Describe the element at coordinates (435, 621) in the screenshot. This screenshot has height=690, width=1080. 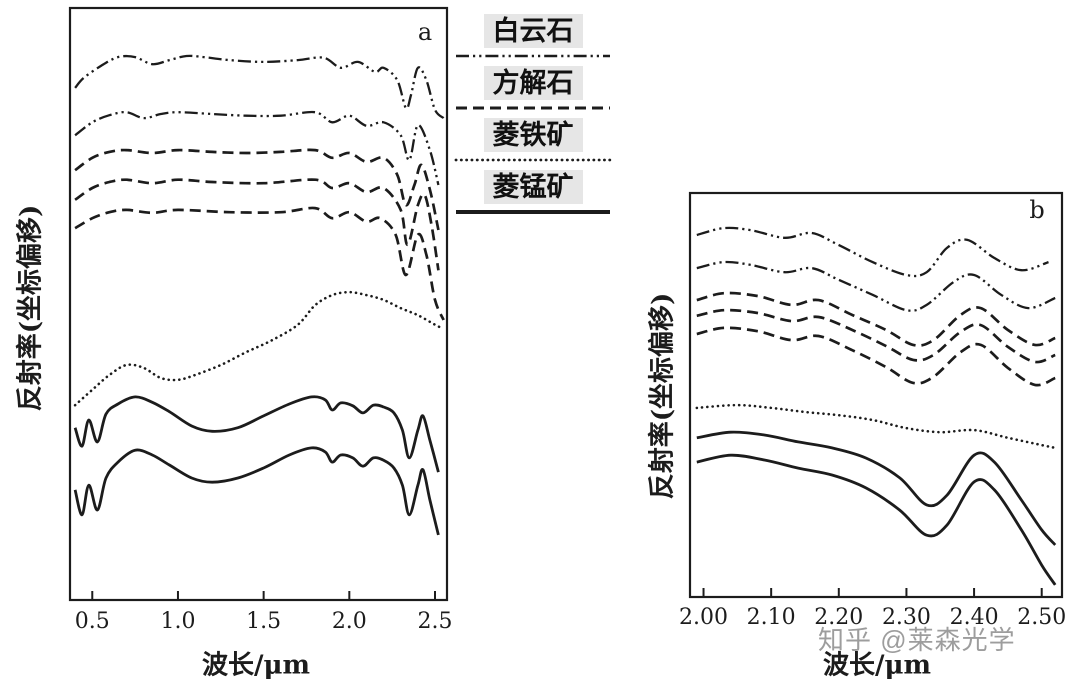
I see `panel-a-x-tick-label: 2.5` at that location.